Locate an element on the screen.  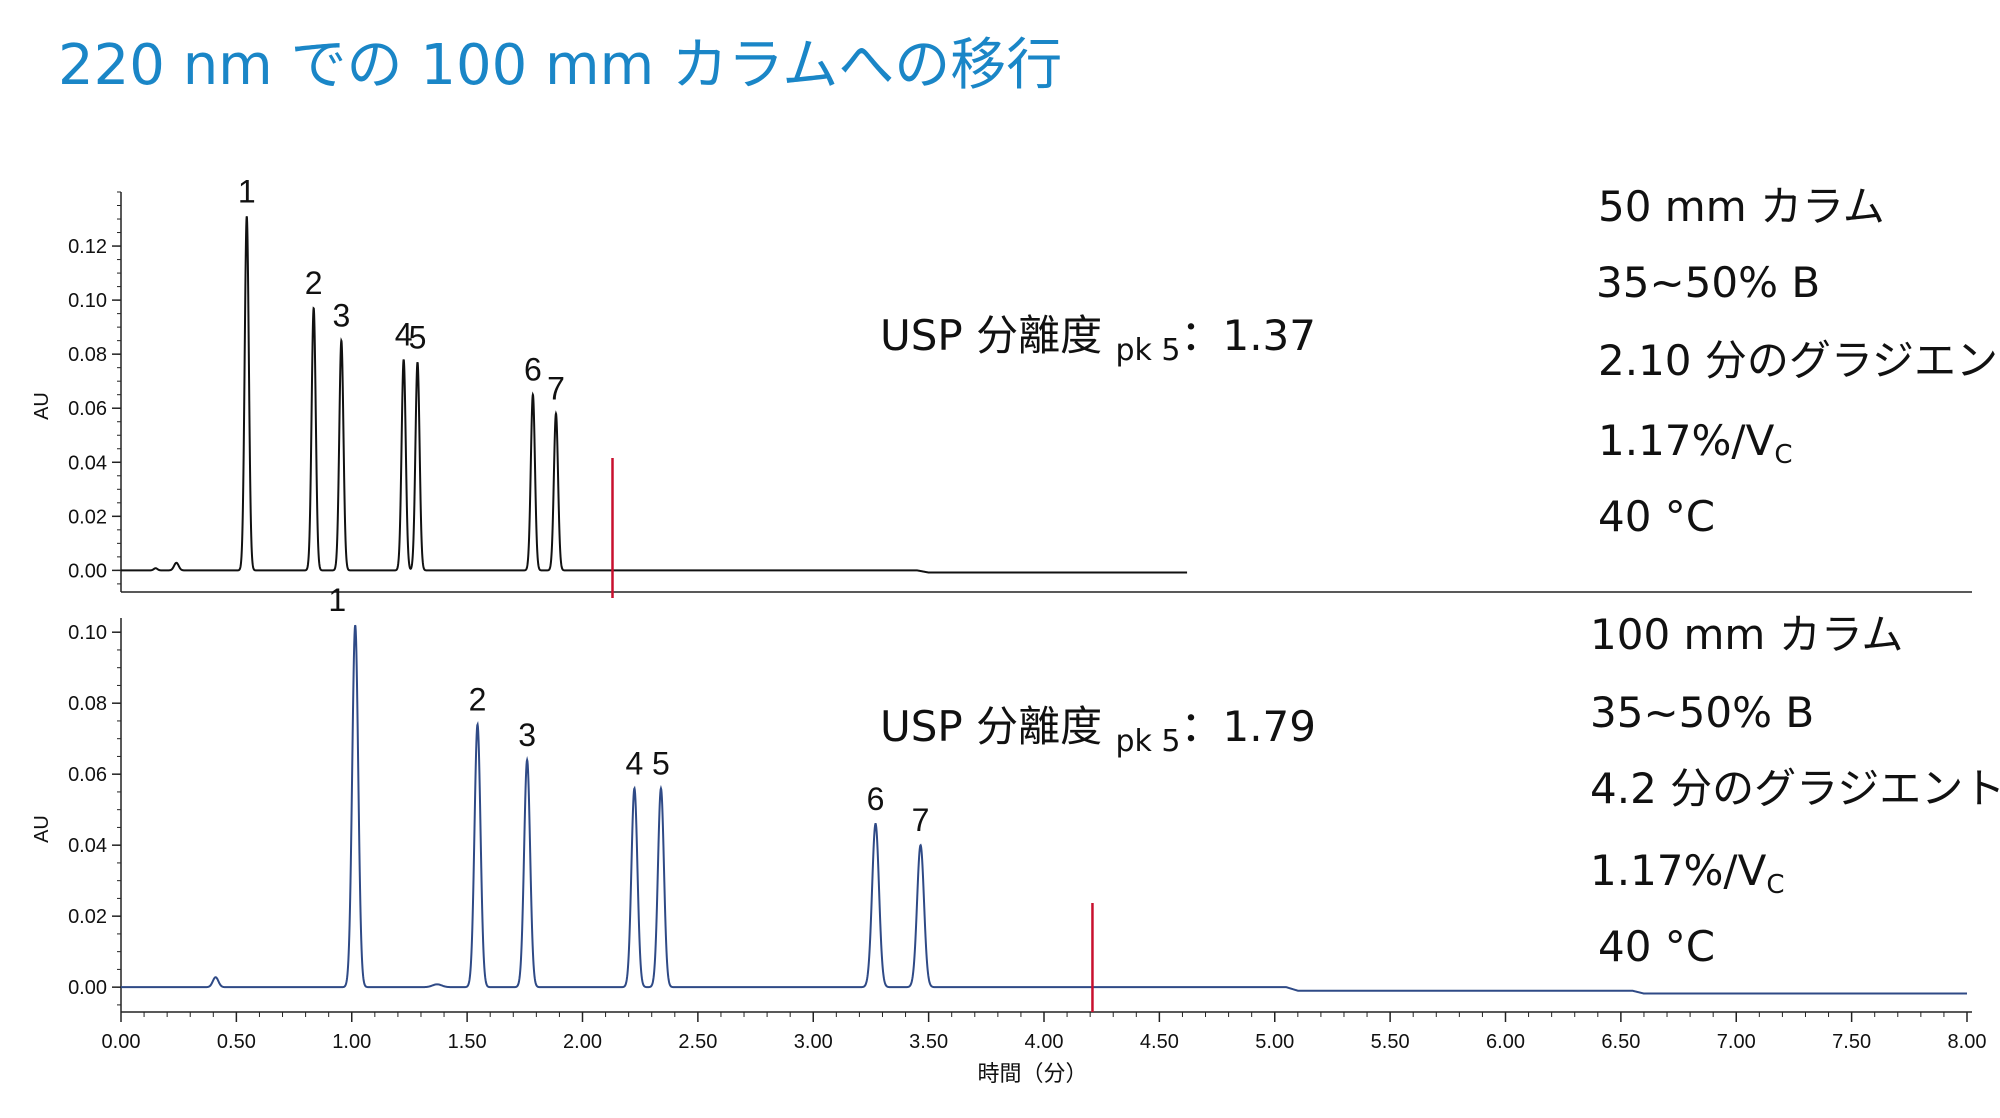
x-tick-label: 7.00 is located at coordinates (1736, 1042).